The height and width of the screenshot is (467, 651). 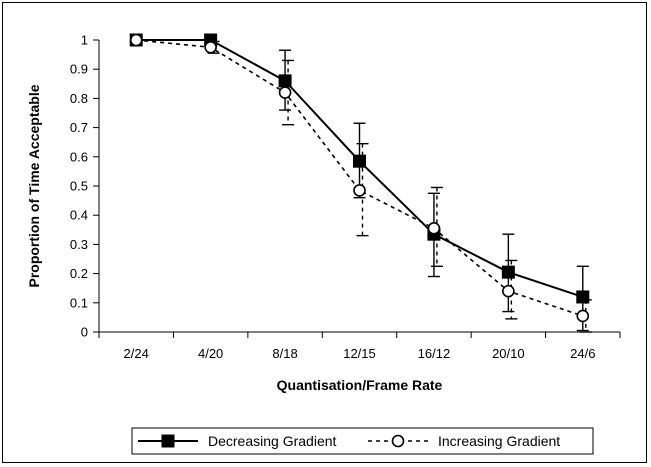 I want to click on y-tick-label: 0.3, so click(x=79, y=244).